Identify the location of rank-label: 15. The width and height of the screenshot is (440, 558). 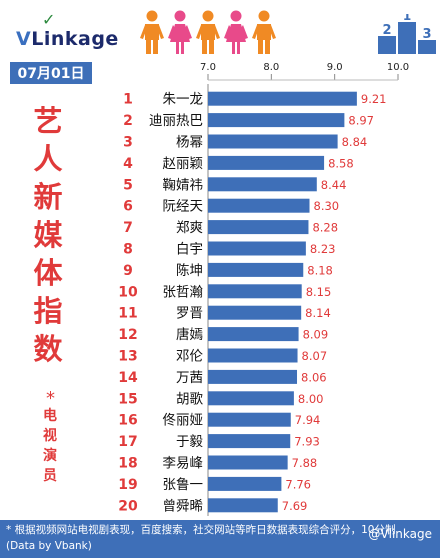
(127, 399).